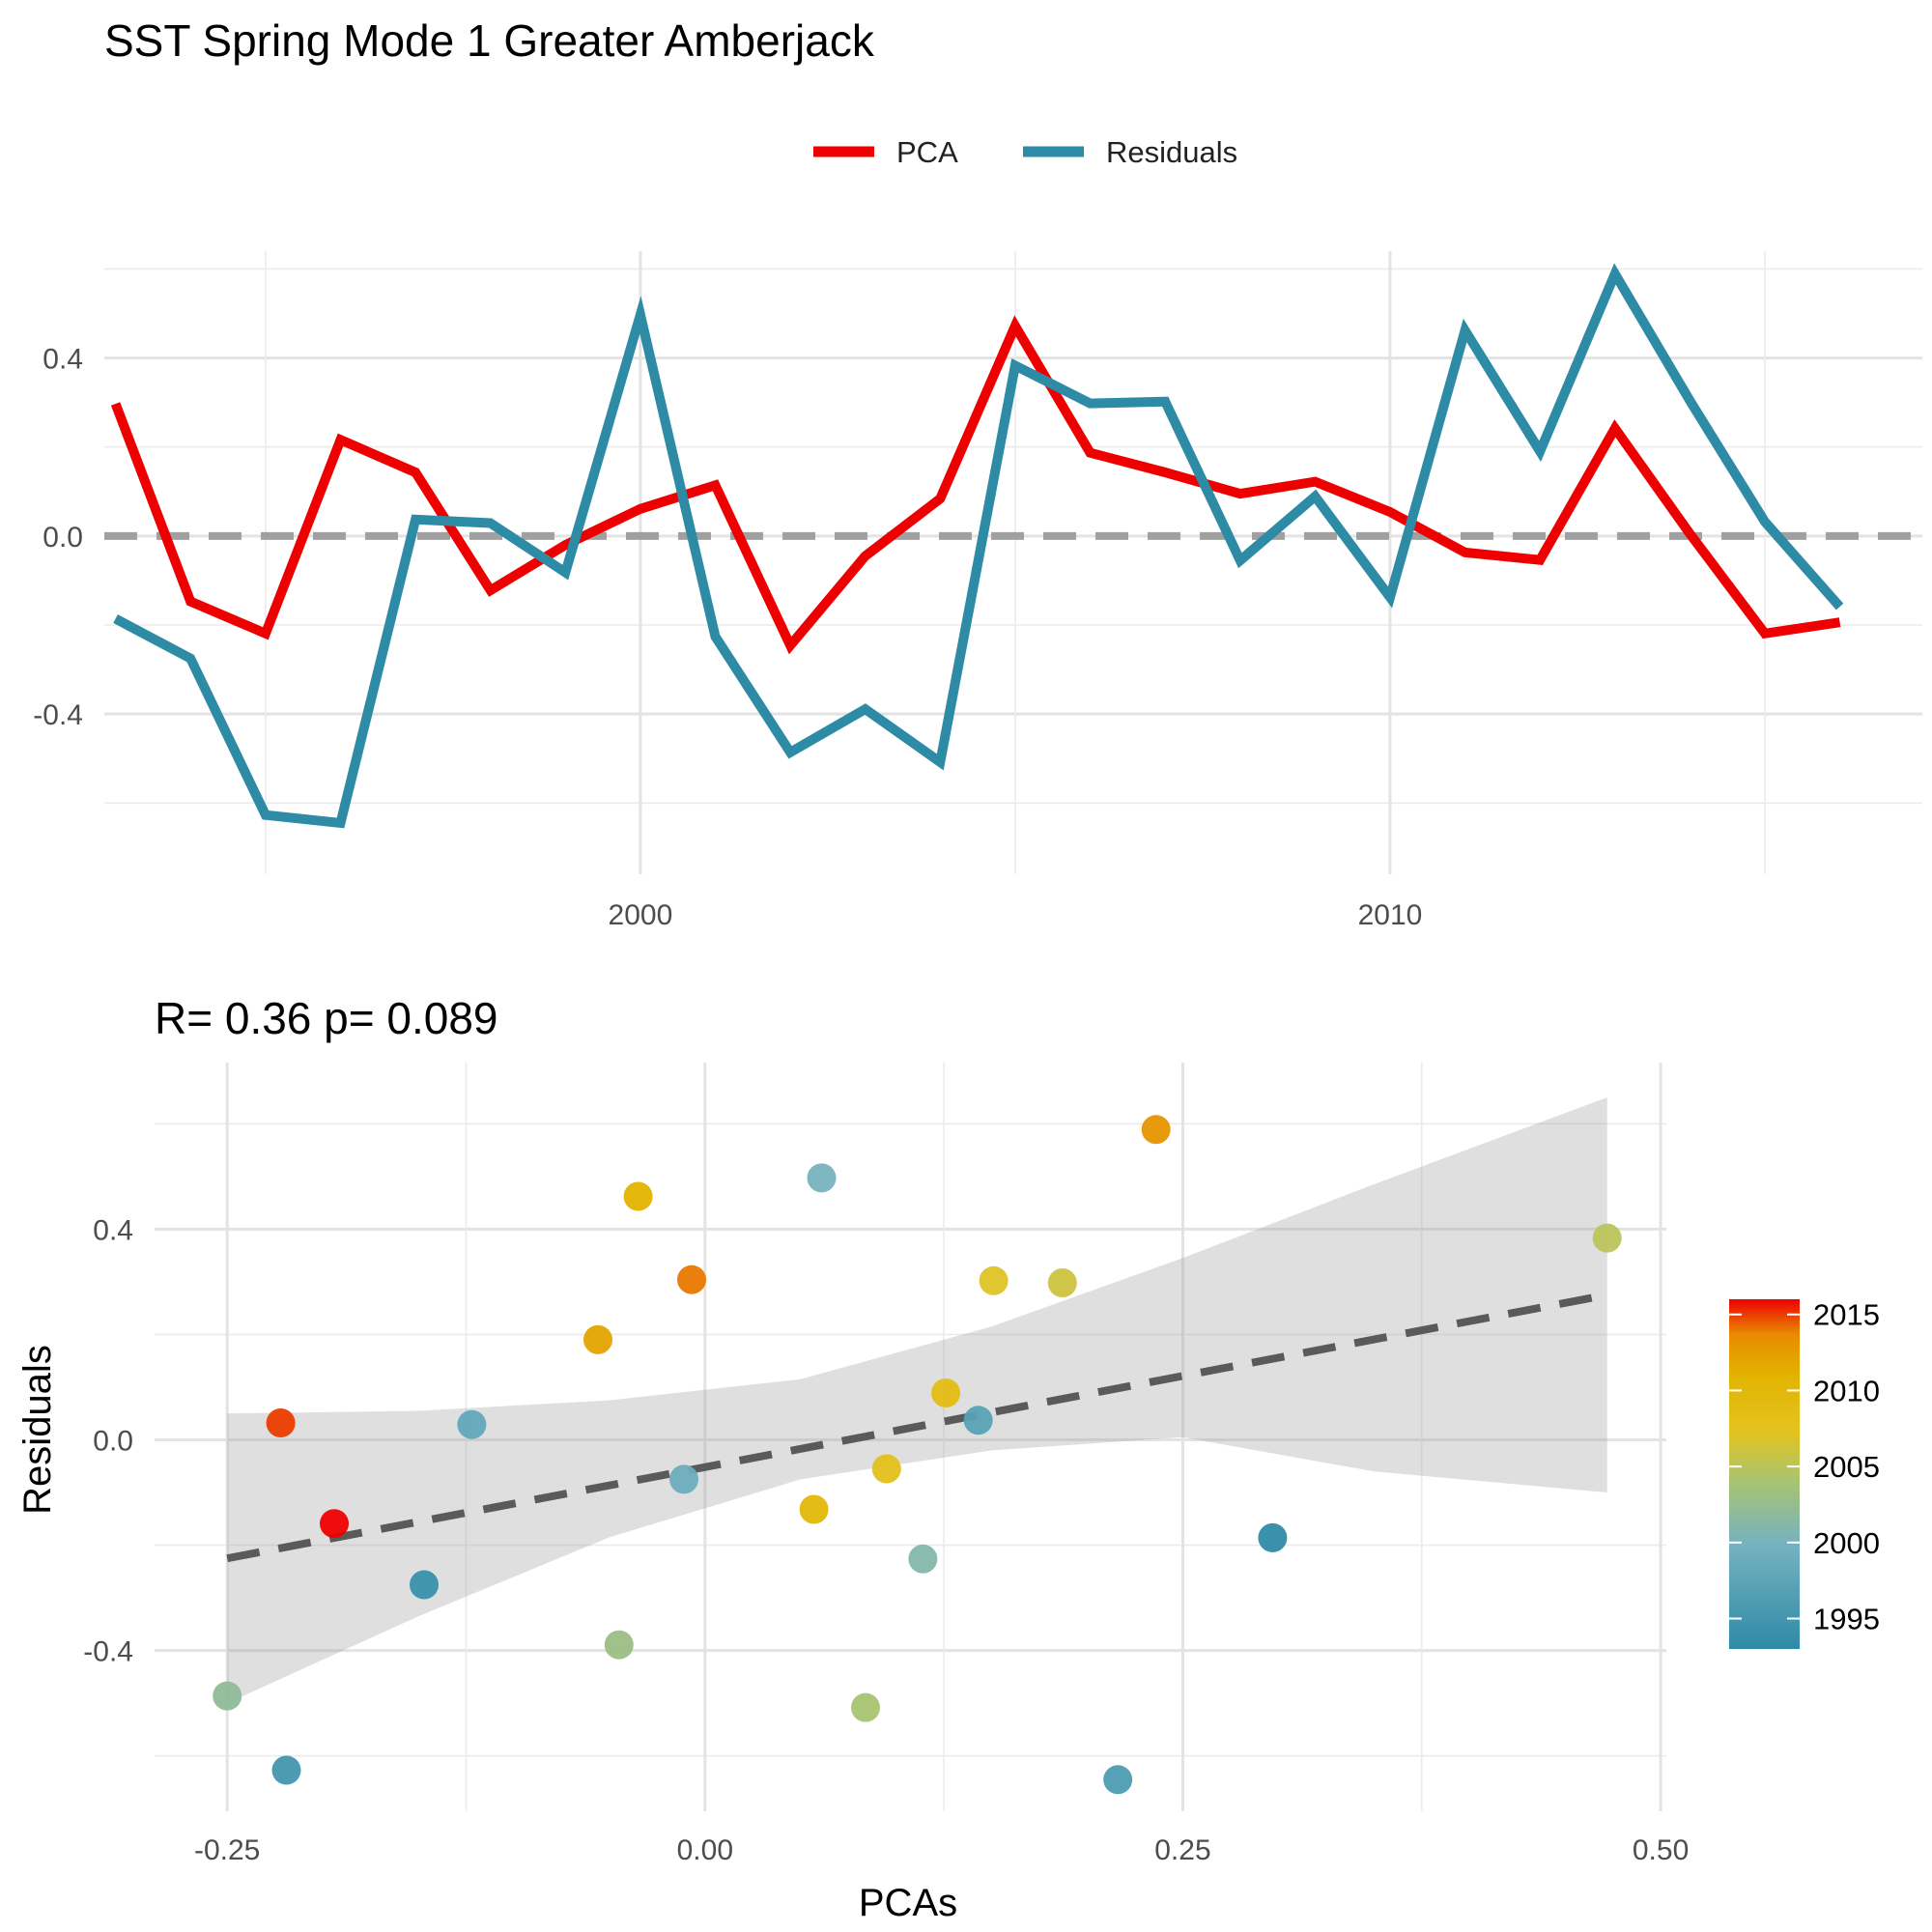 The image size is (1932, 1932). What do you see at coordinates (1846, 1619) in the screenshot?
I see `colorbar-tick-label: 1995` at bounding box center [1846, 1619].